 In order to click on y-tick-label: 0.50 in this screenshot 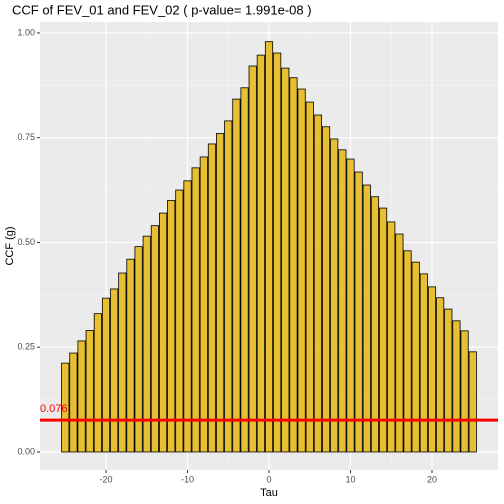, I will do `click(26, 242)`.